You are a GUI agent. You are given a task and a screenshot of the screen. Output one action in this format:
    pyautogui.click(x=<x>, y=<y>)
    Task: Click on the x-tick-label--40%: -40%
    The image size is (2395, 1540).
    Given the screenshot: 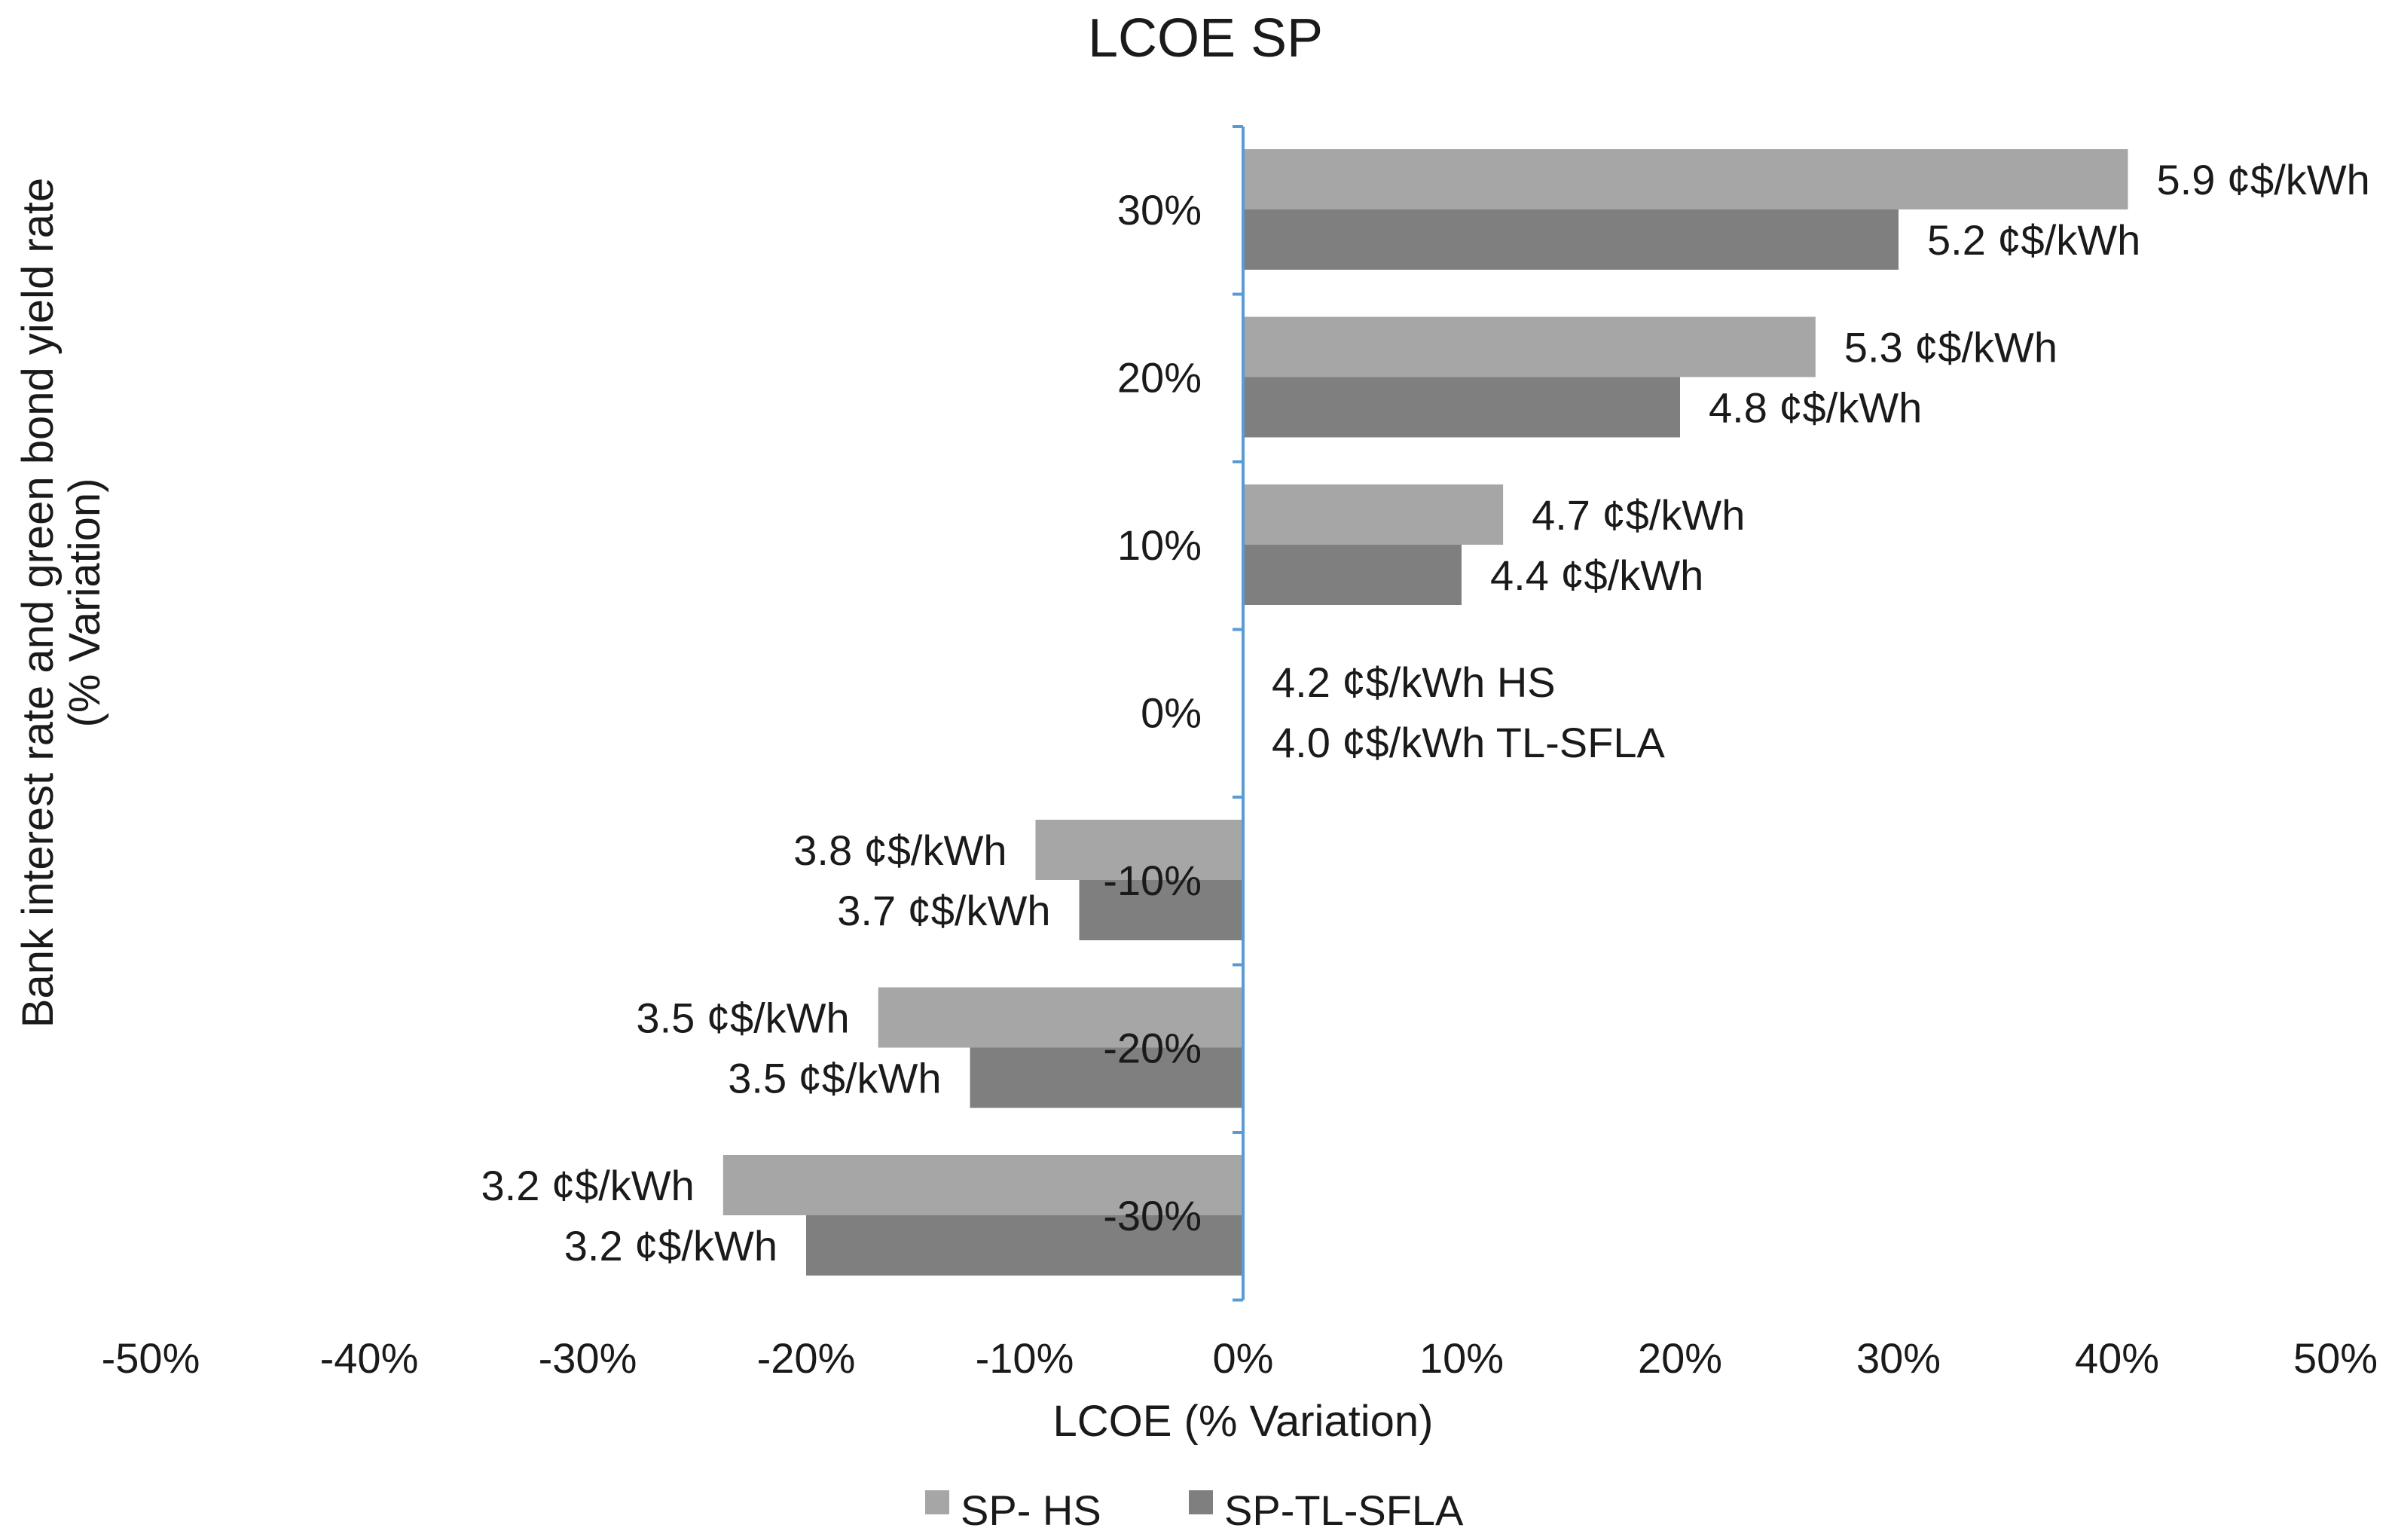 What is the action you would take?
    pyautogui.click(x=369, y=1358)
    